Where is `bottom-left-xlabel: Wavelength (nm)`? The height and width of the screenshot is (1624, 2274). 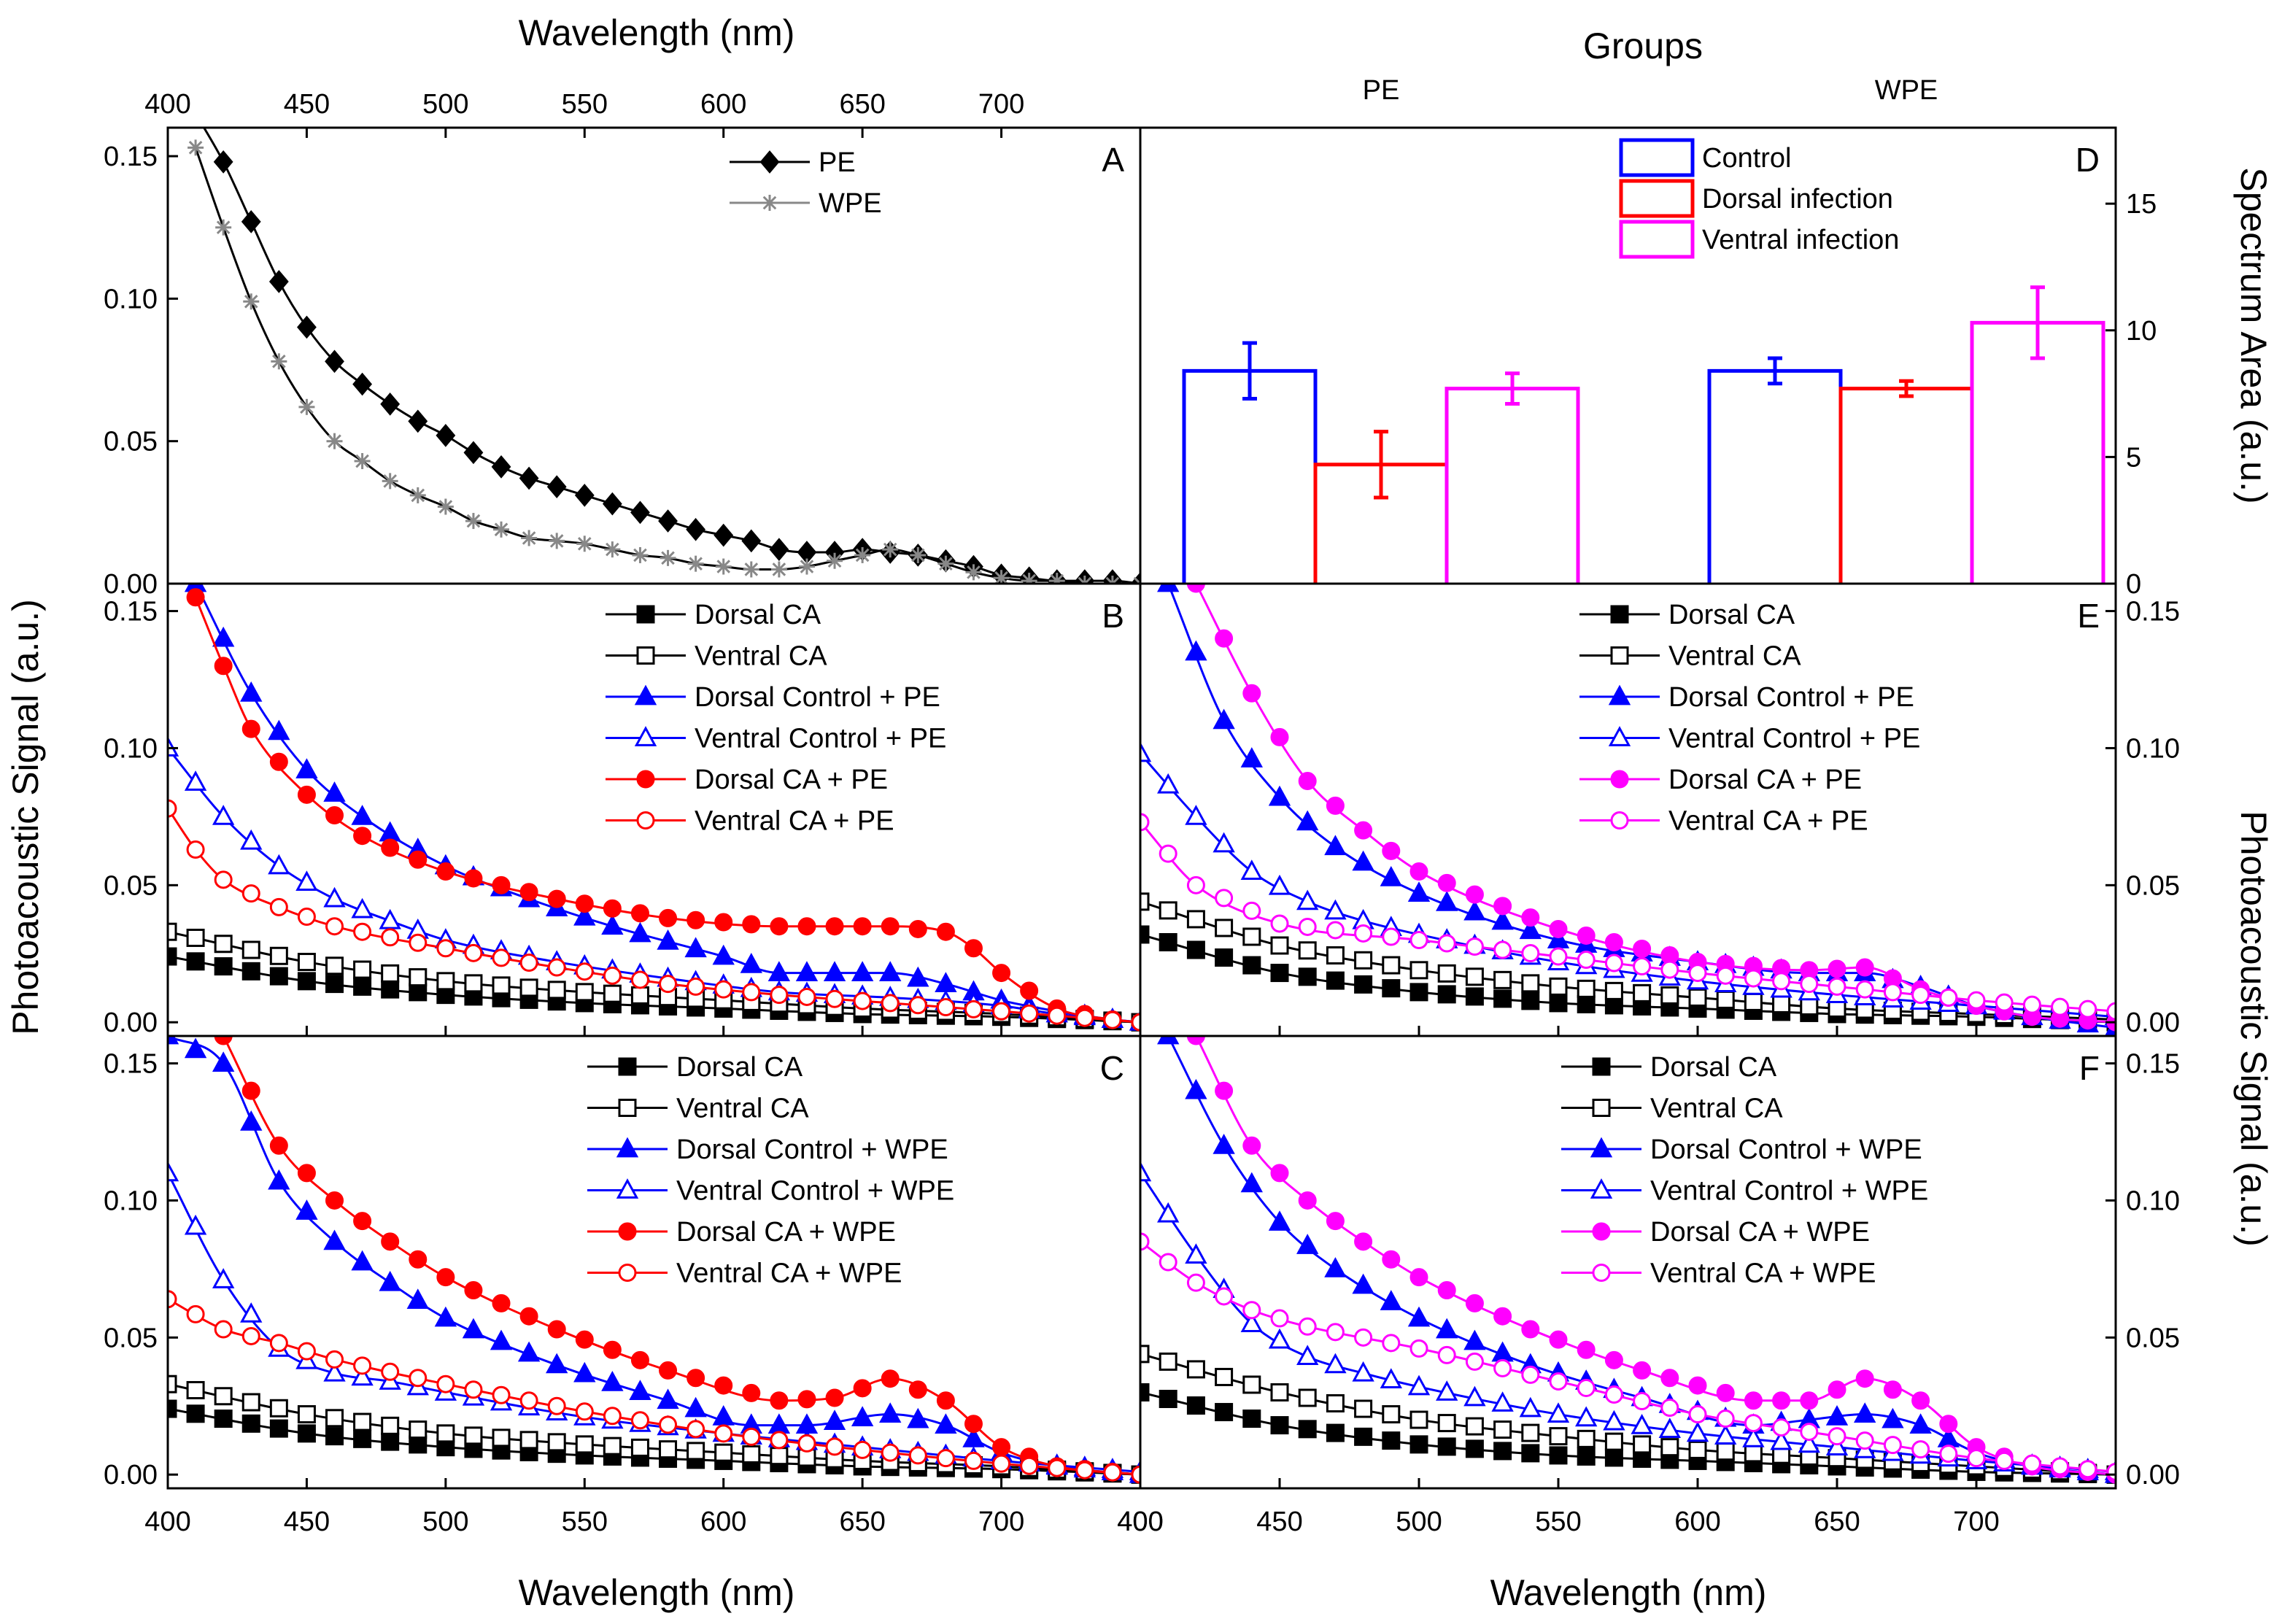 bottom-left-xlabel: Wavelength (nm) is located at coordinates (657, 1592).